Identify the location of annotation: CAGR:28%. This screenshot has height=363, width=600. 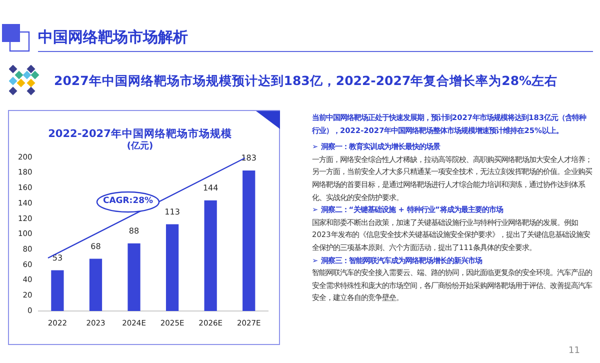
(128, 201).